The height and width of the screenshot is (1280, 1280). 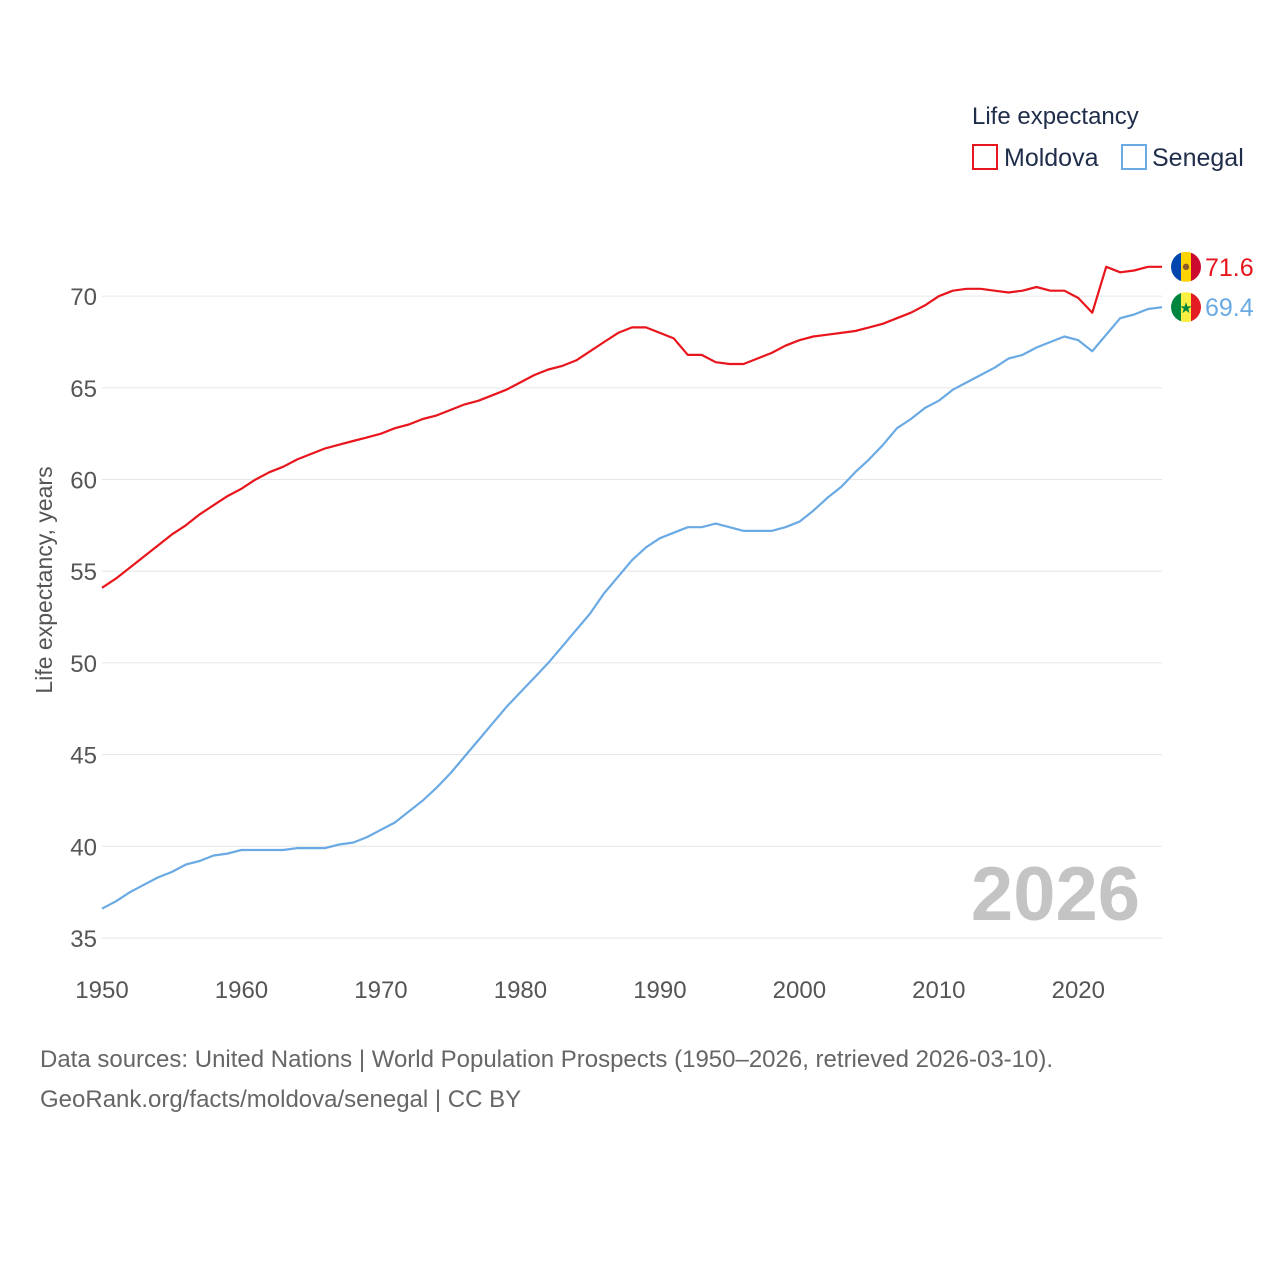 I want to click on legend-item-moldova: Moldova, so click(x=1035, y=158).